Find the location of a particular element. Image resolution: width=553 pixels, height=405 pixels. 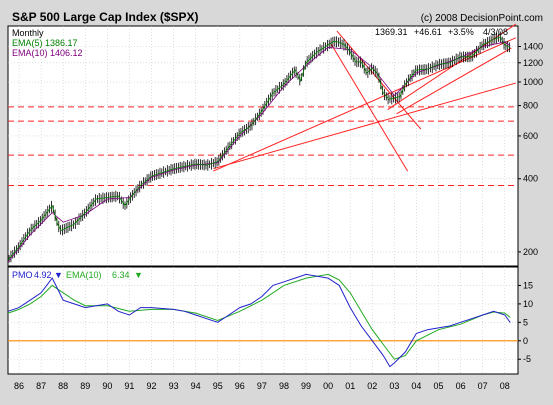

x-tick-label: 00 is located at coordinates (328, 386).